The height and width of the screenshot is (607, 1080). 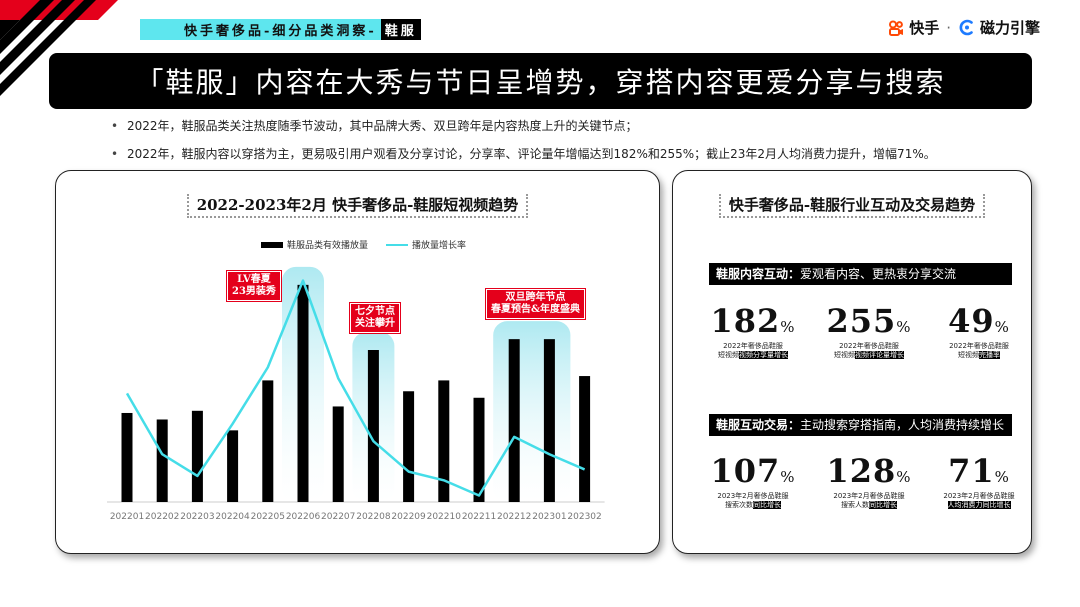 What do you see at coordinates (375, 318) in the screenshot?
I see `callout-qixi: 七夕节点 关注攀升` at bounding box center [375, 318].